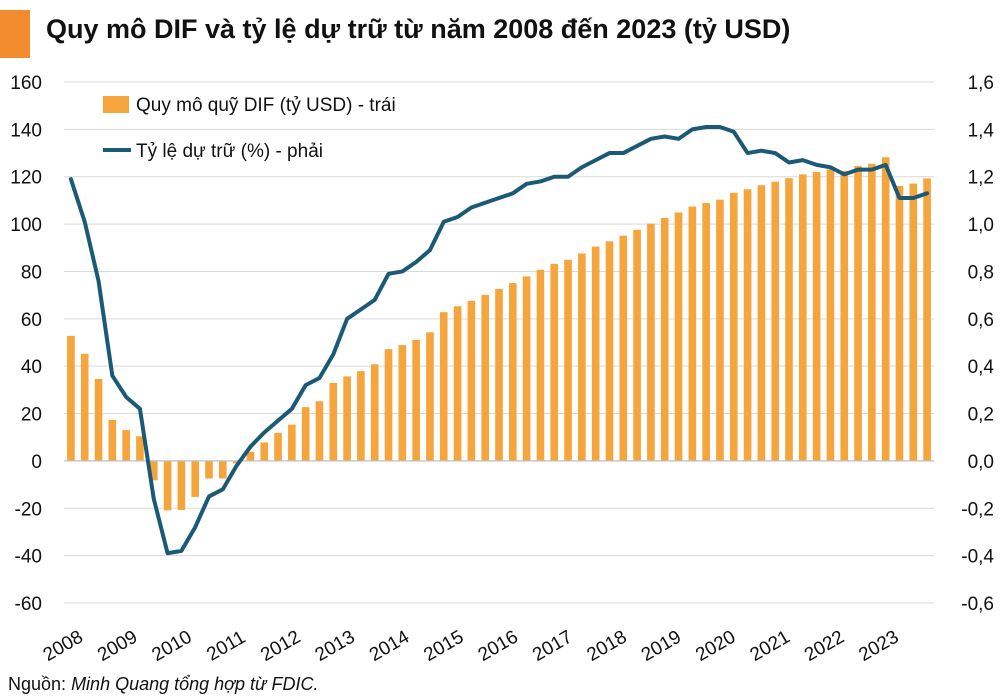  Describe the element at coordinates (171, 646) in the screenshot. I see `x-tick-label: 2010` at that location.